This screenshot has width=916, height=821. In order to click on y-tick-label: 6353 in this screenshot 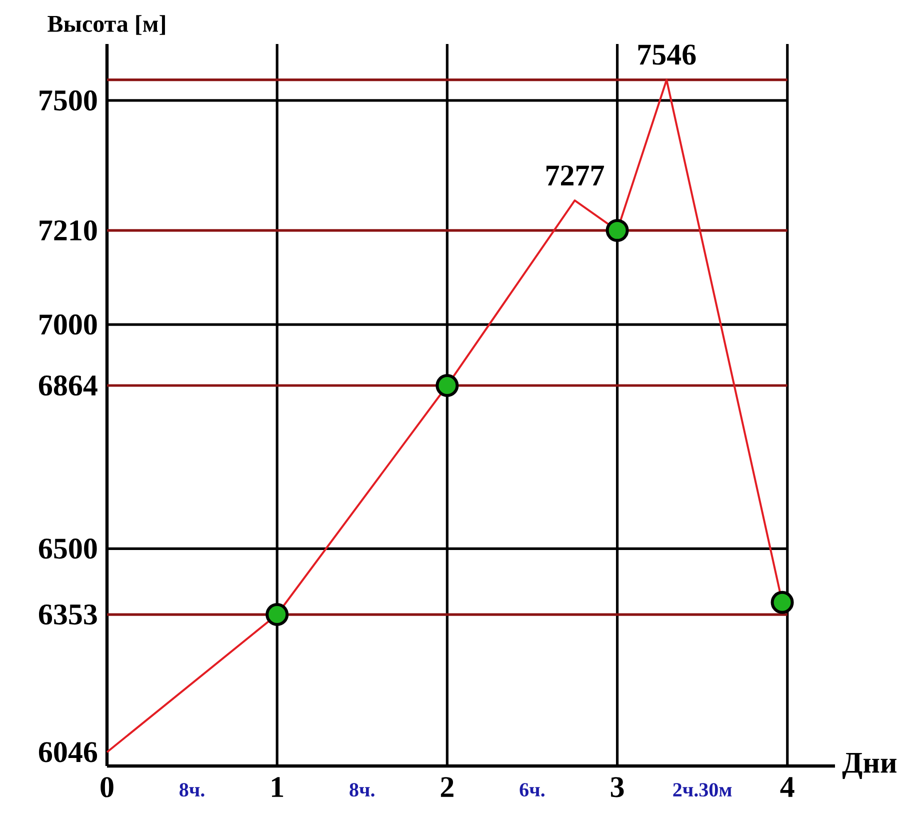, I will do `click(67, 614)`.